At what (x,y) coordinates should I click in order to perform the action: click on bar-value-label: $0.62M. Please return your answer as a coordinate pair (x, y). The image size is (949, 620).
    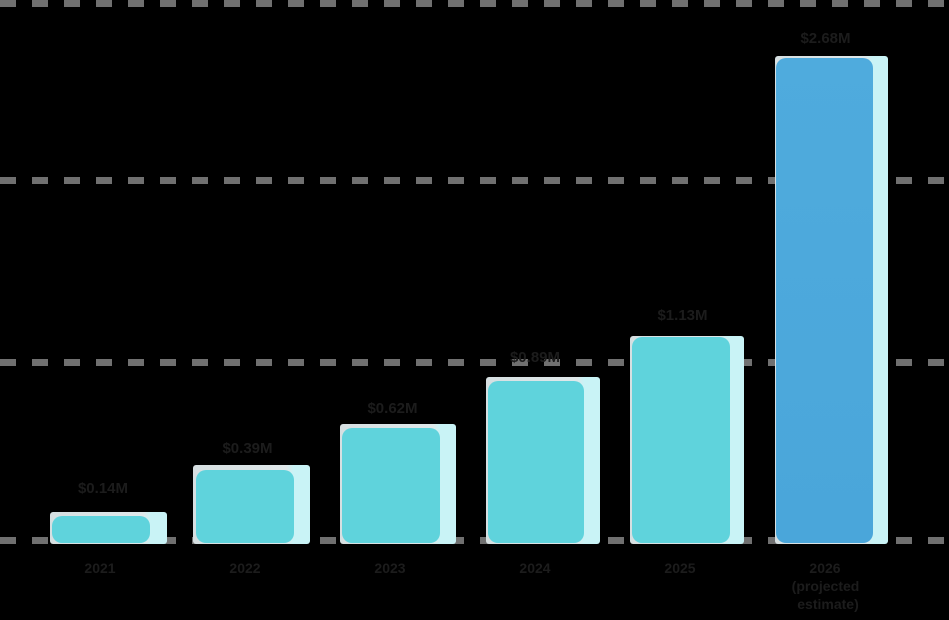
    Looking at the image, I should click on (392, 408).